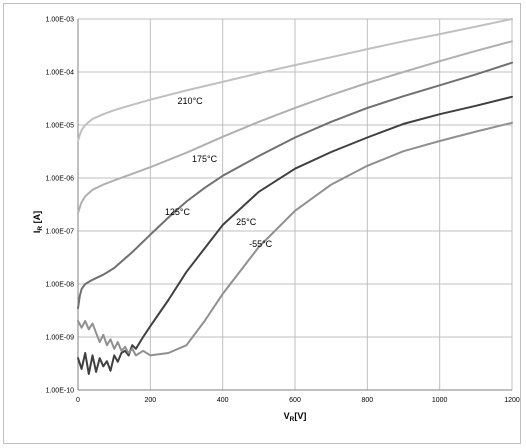  I want to click on series-label-125c: 125°C, so click(178, 212).